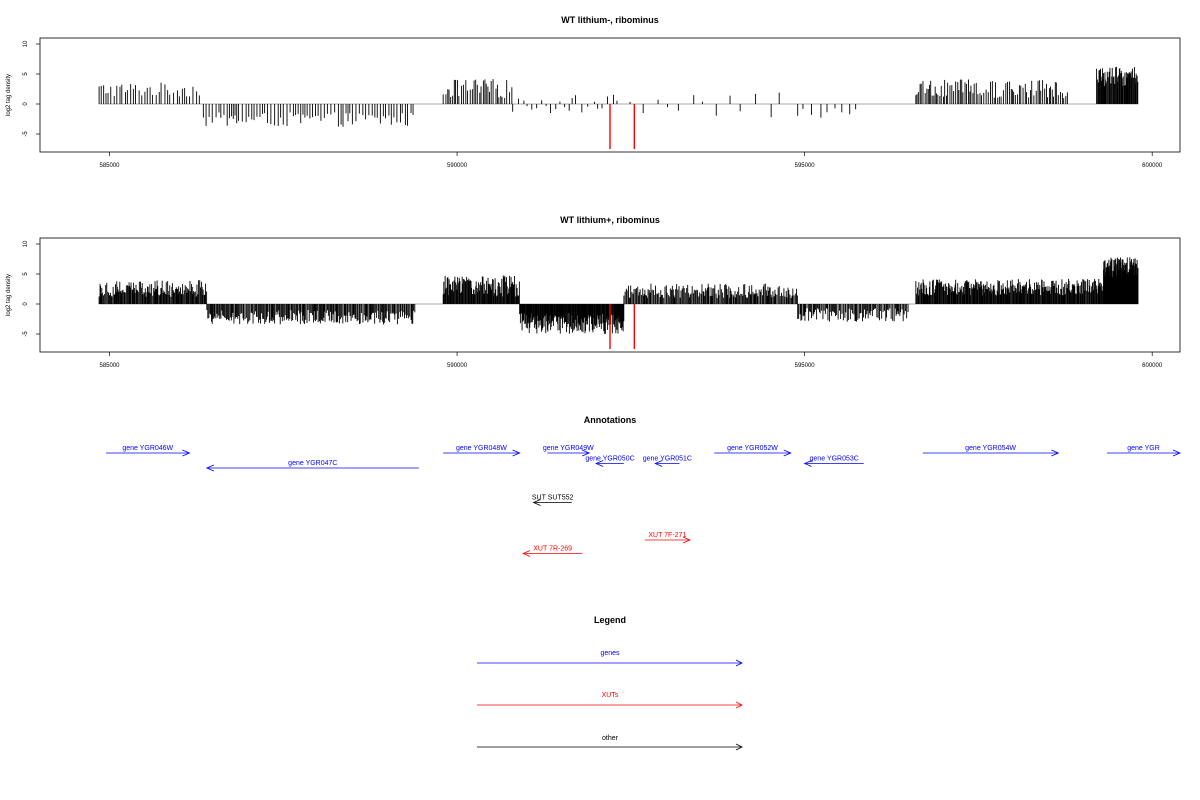 This screenshot has width=1200, height=800. I want to click on feature-label: gene YGR050C, so click(609, 459).